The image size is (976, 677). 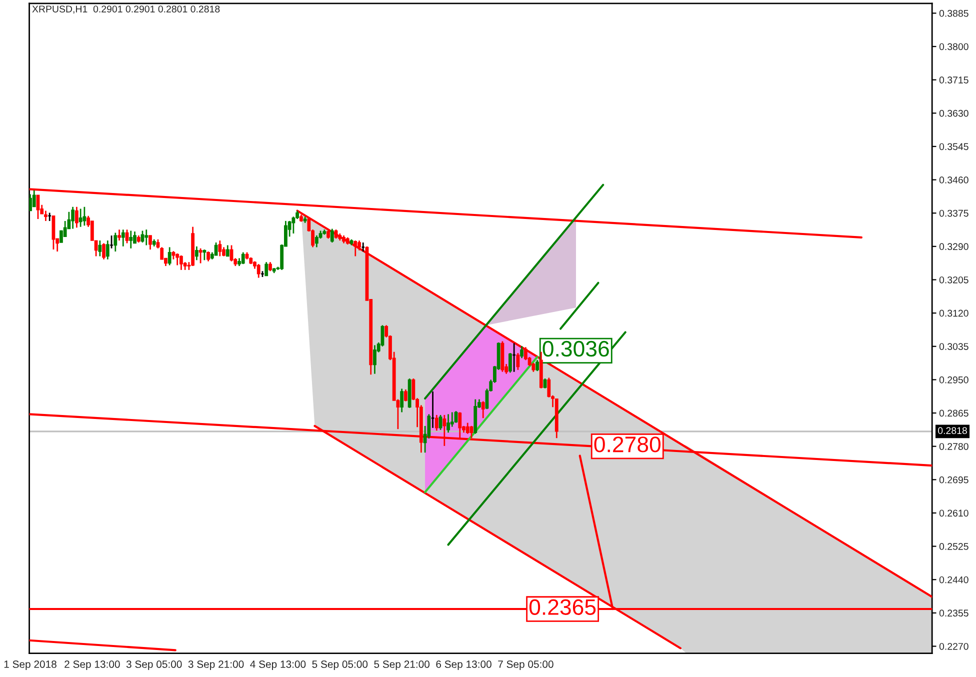 I want to click on y-tick-label: 0.2270, so click(x=953, y=646).